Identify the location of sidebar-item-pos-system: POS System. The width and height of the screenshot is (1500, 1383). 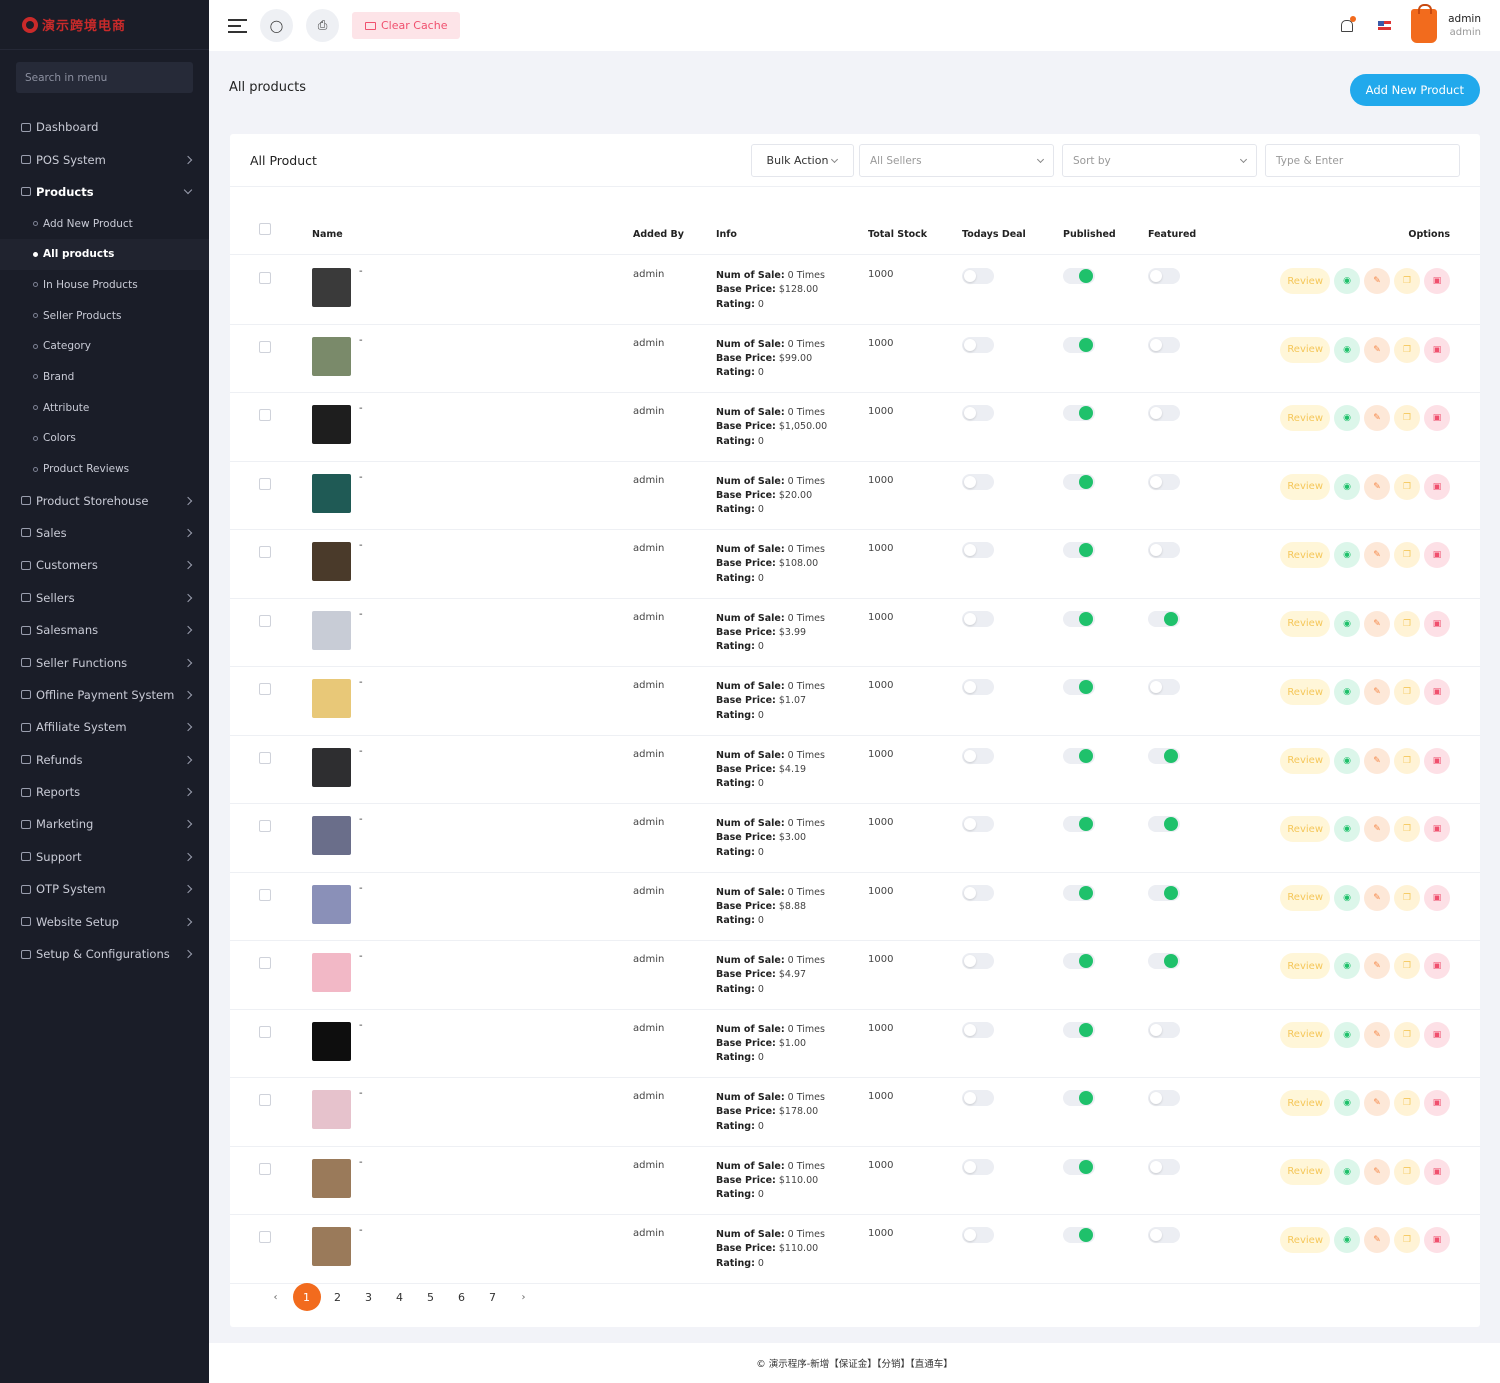
(104, 159).